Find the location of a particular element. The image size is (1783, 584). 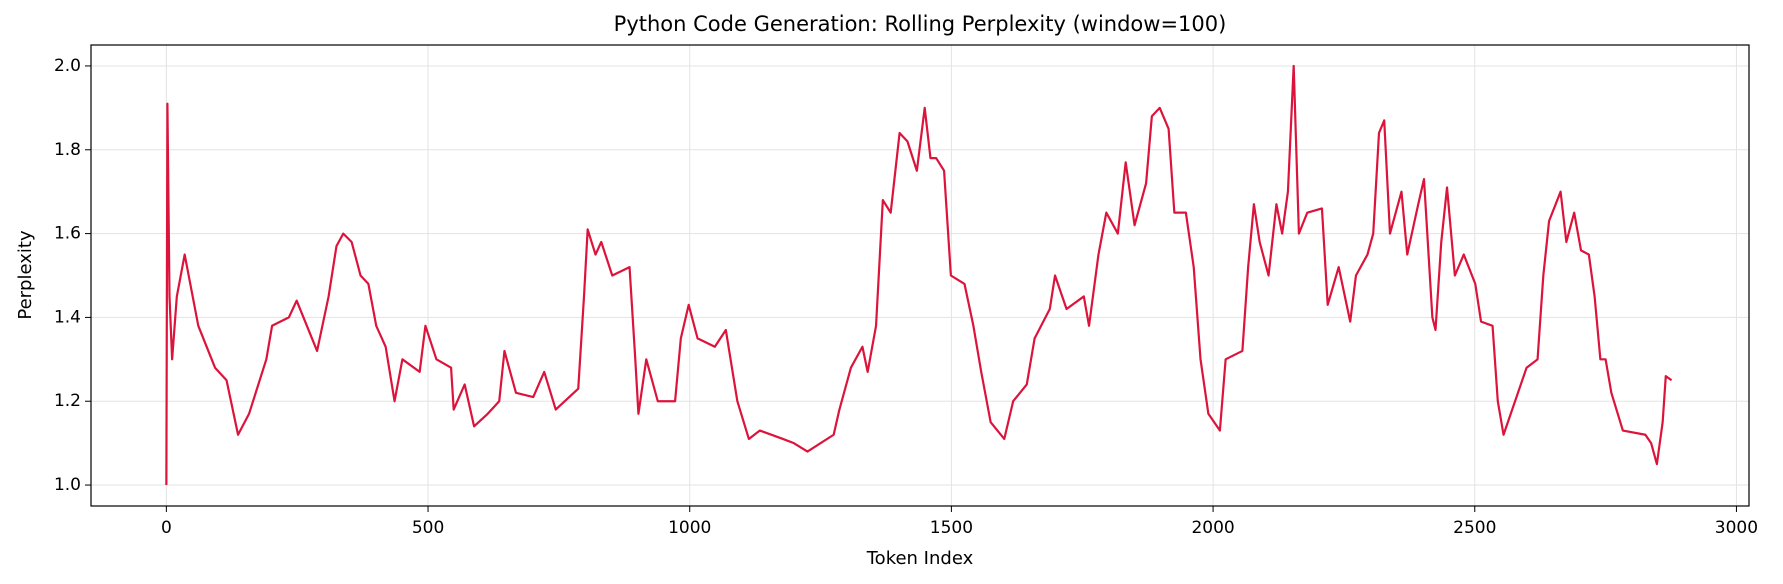

y-tick-label: 1.2 is located at coordinates (67, 401).